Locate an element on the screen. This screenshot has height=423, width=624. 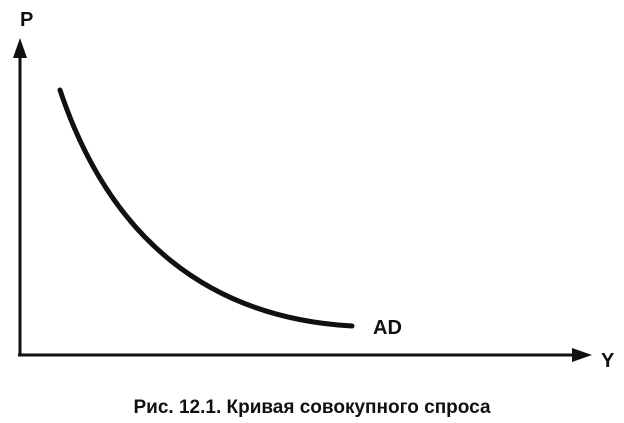
y-axis-label: P is located at coordinates (26, 20).